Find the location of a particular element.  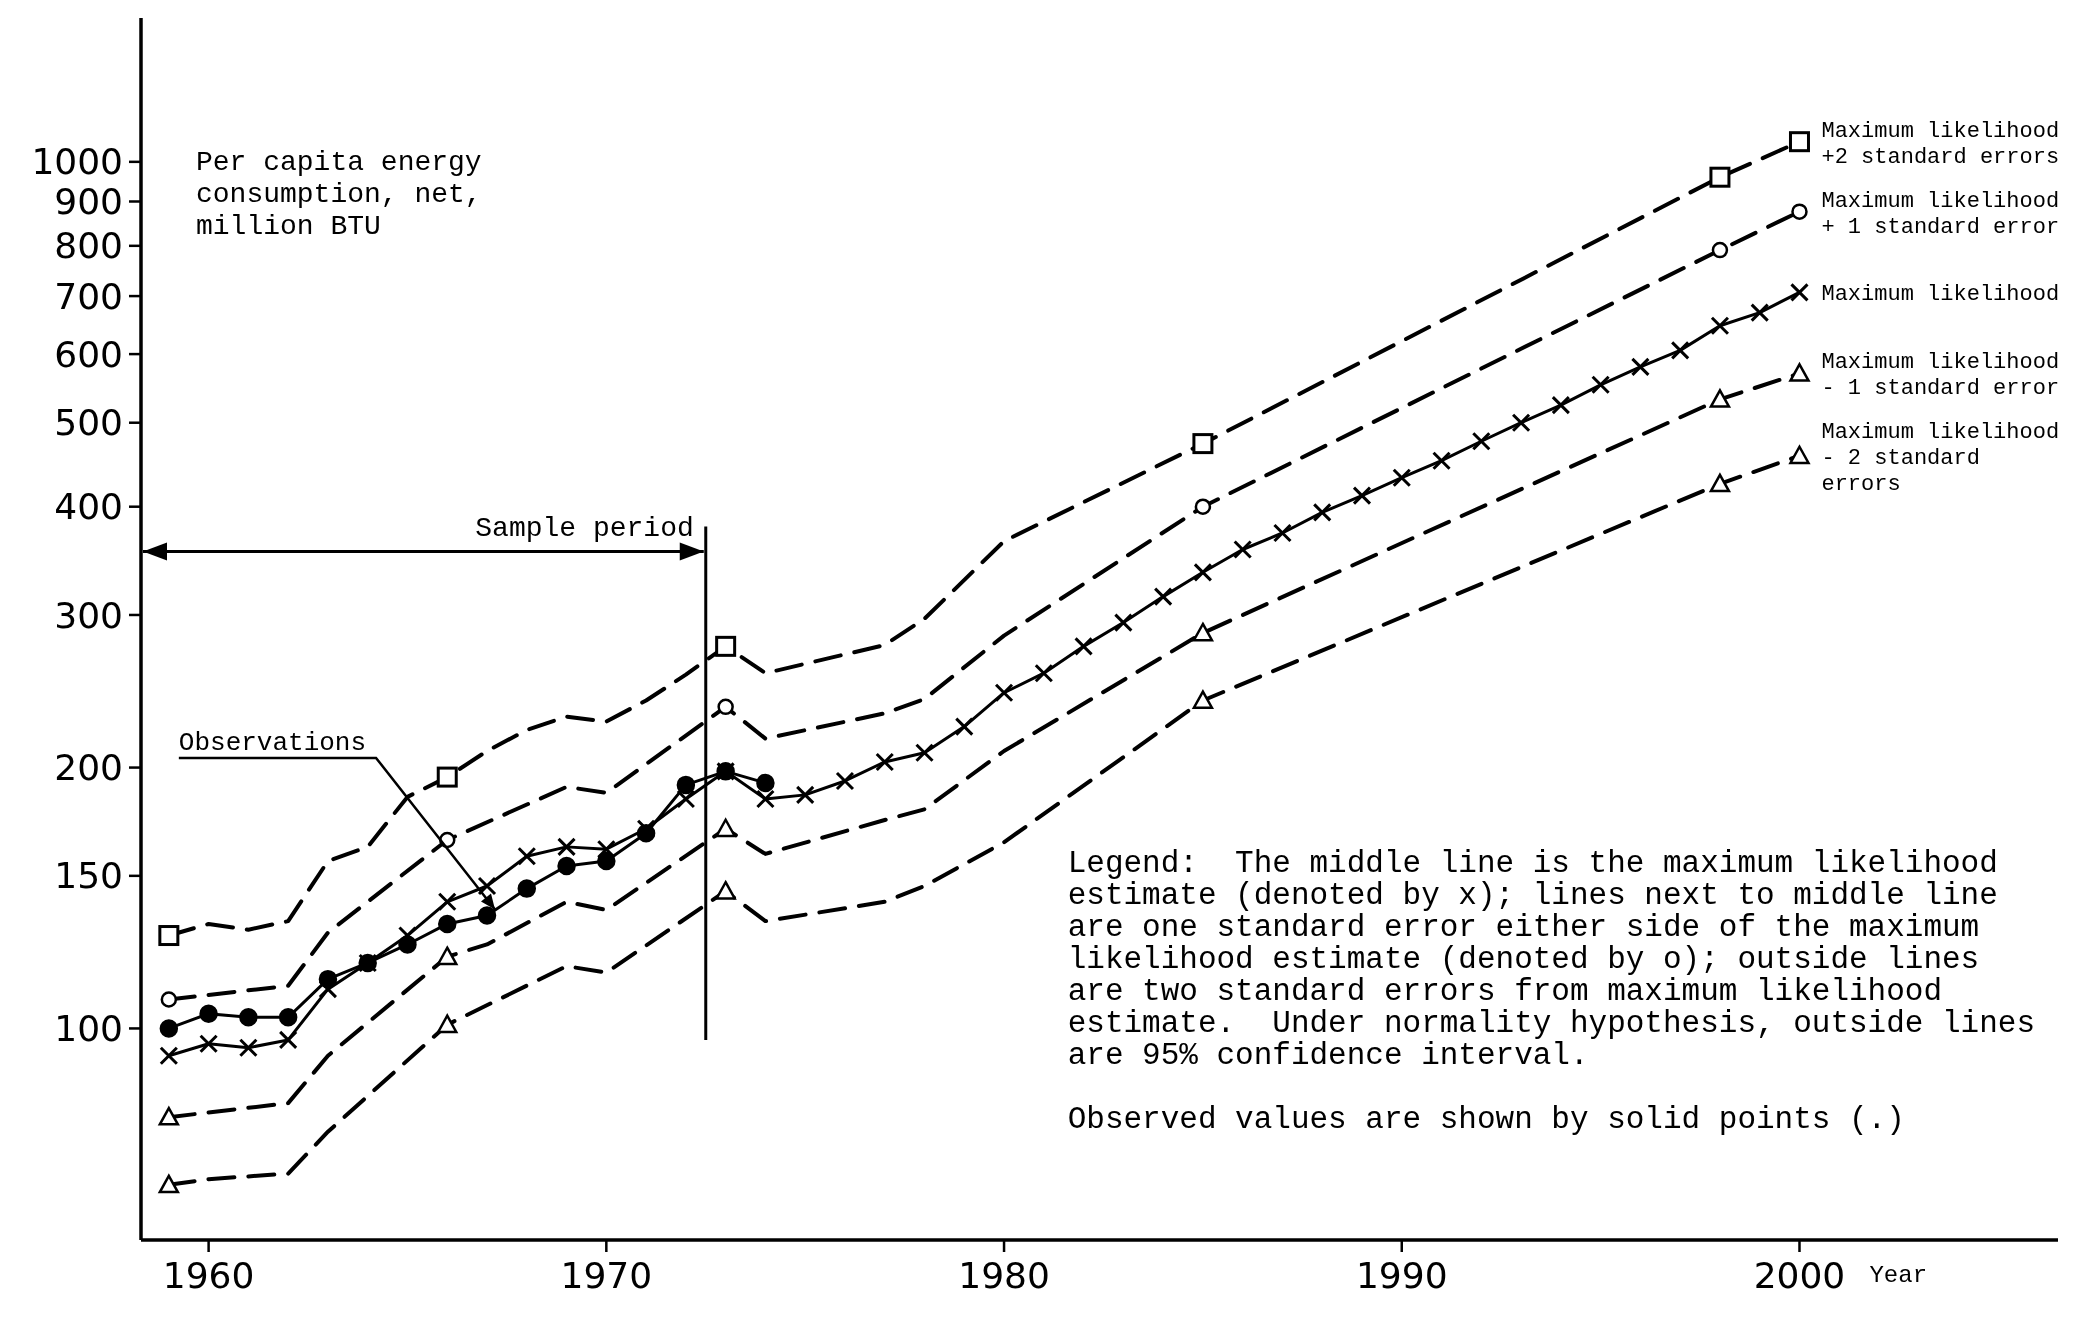

ref-line-label: Sample period is located at coordinates (584, 528).